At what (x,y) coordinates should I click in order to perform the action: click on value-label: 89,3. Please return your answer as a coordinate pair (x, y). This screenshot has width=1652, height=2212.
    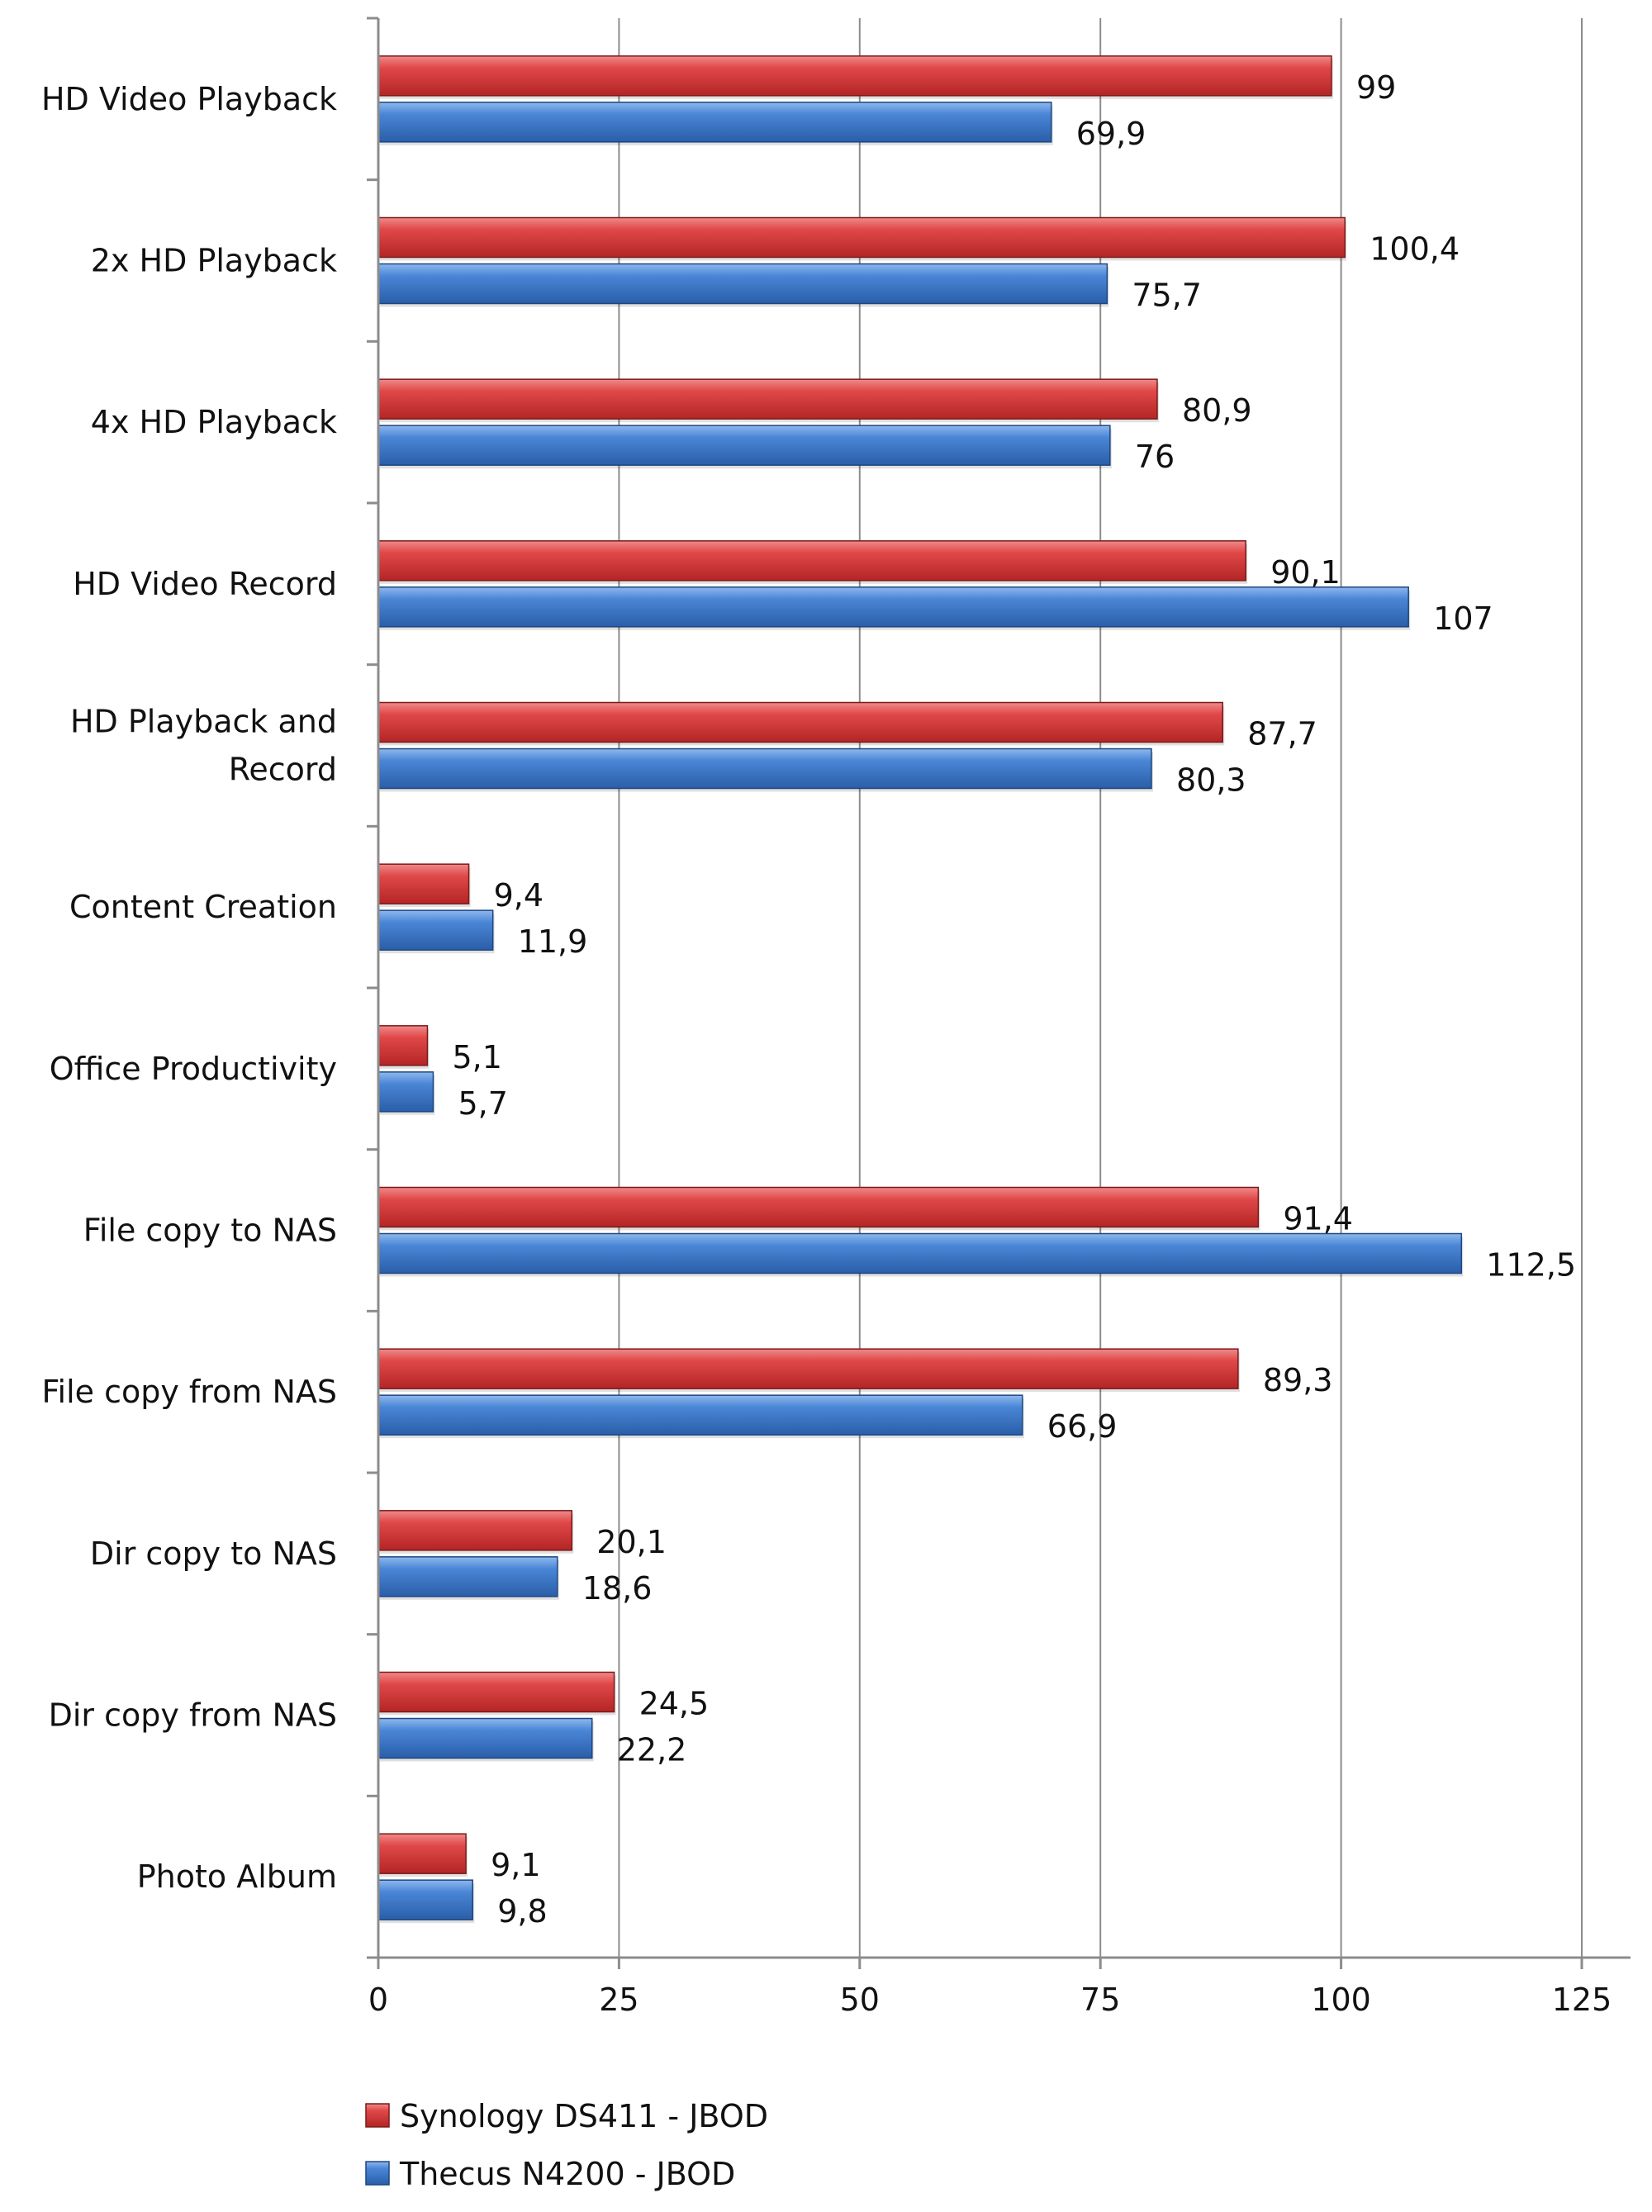
    Looking at the image, I should click on (1298, 1380).